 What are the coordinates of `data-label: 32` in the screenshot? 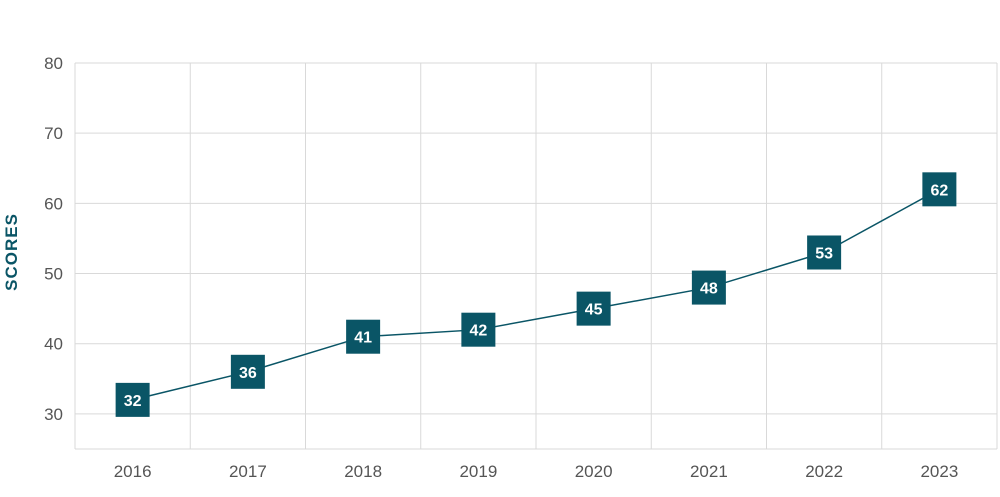 It's located at (133, 401).